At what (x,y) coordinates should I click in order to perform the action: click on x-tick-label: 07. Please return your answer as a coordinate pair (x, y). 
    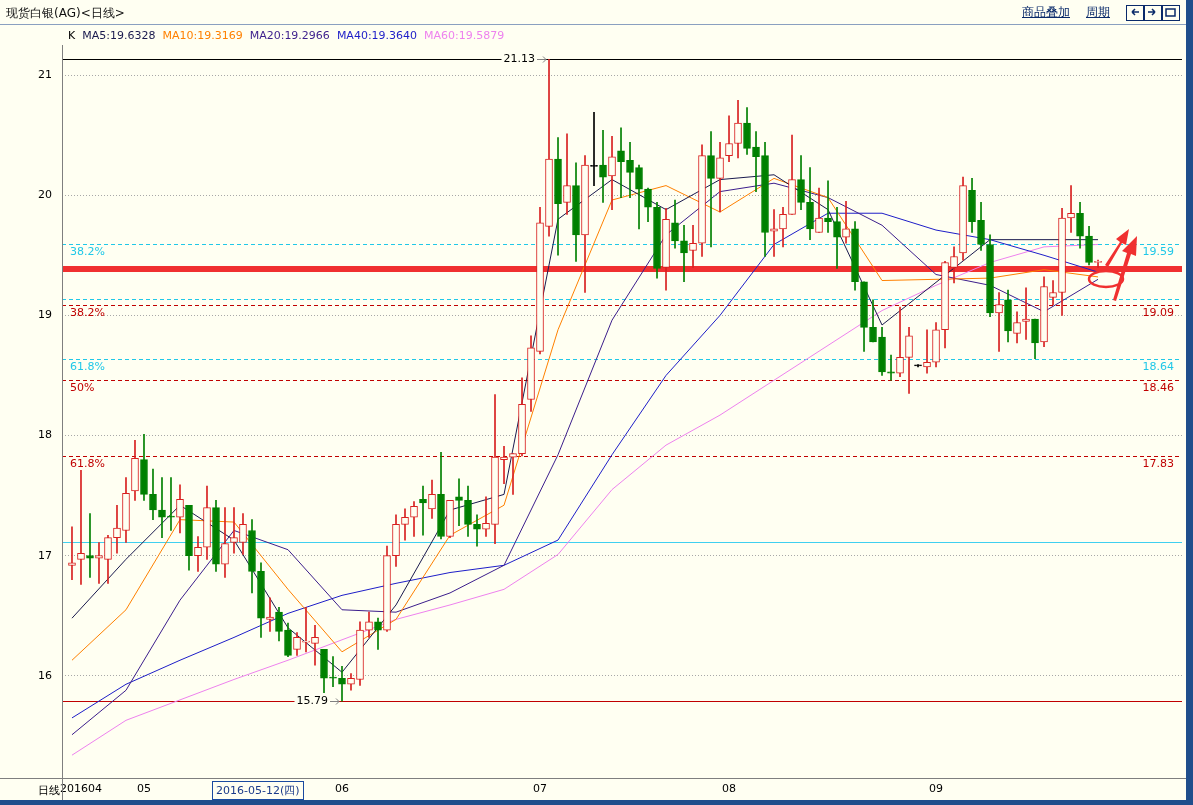
    Looking at the image, I should click on (540, 789).